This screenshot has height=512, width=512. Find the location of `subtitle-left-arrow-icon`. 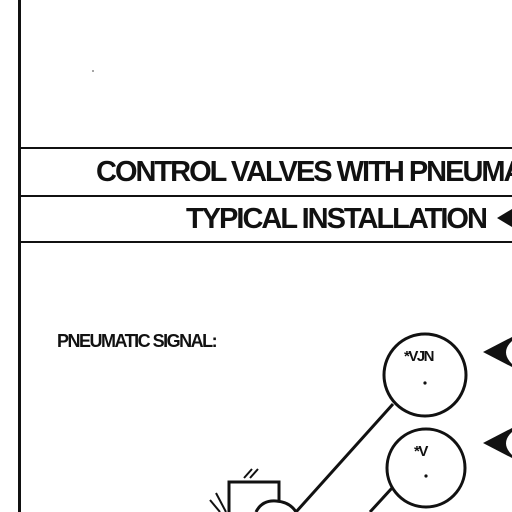

subtitle-left-arrow-icon is located at coordinates (504, 218).